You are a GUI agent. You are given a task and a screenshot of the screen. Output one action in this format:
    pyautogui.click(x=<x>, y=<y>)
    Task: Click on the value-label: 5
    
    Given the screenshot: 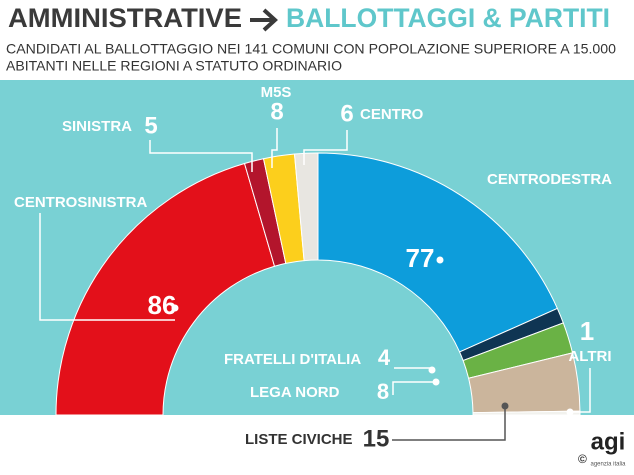 What is the action you would take?
    pyautogui.click(x=150, y=125)
    